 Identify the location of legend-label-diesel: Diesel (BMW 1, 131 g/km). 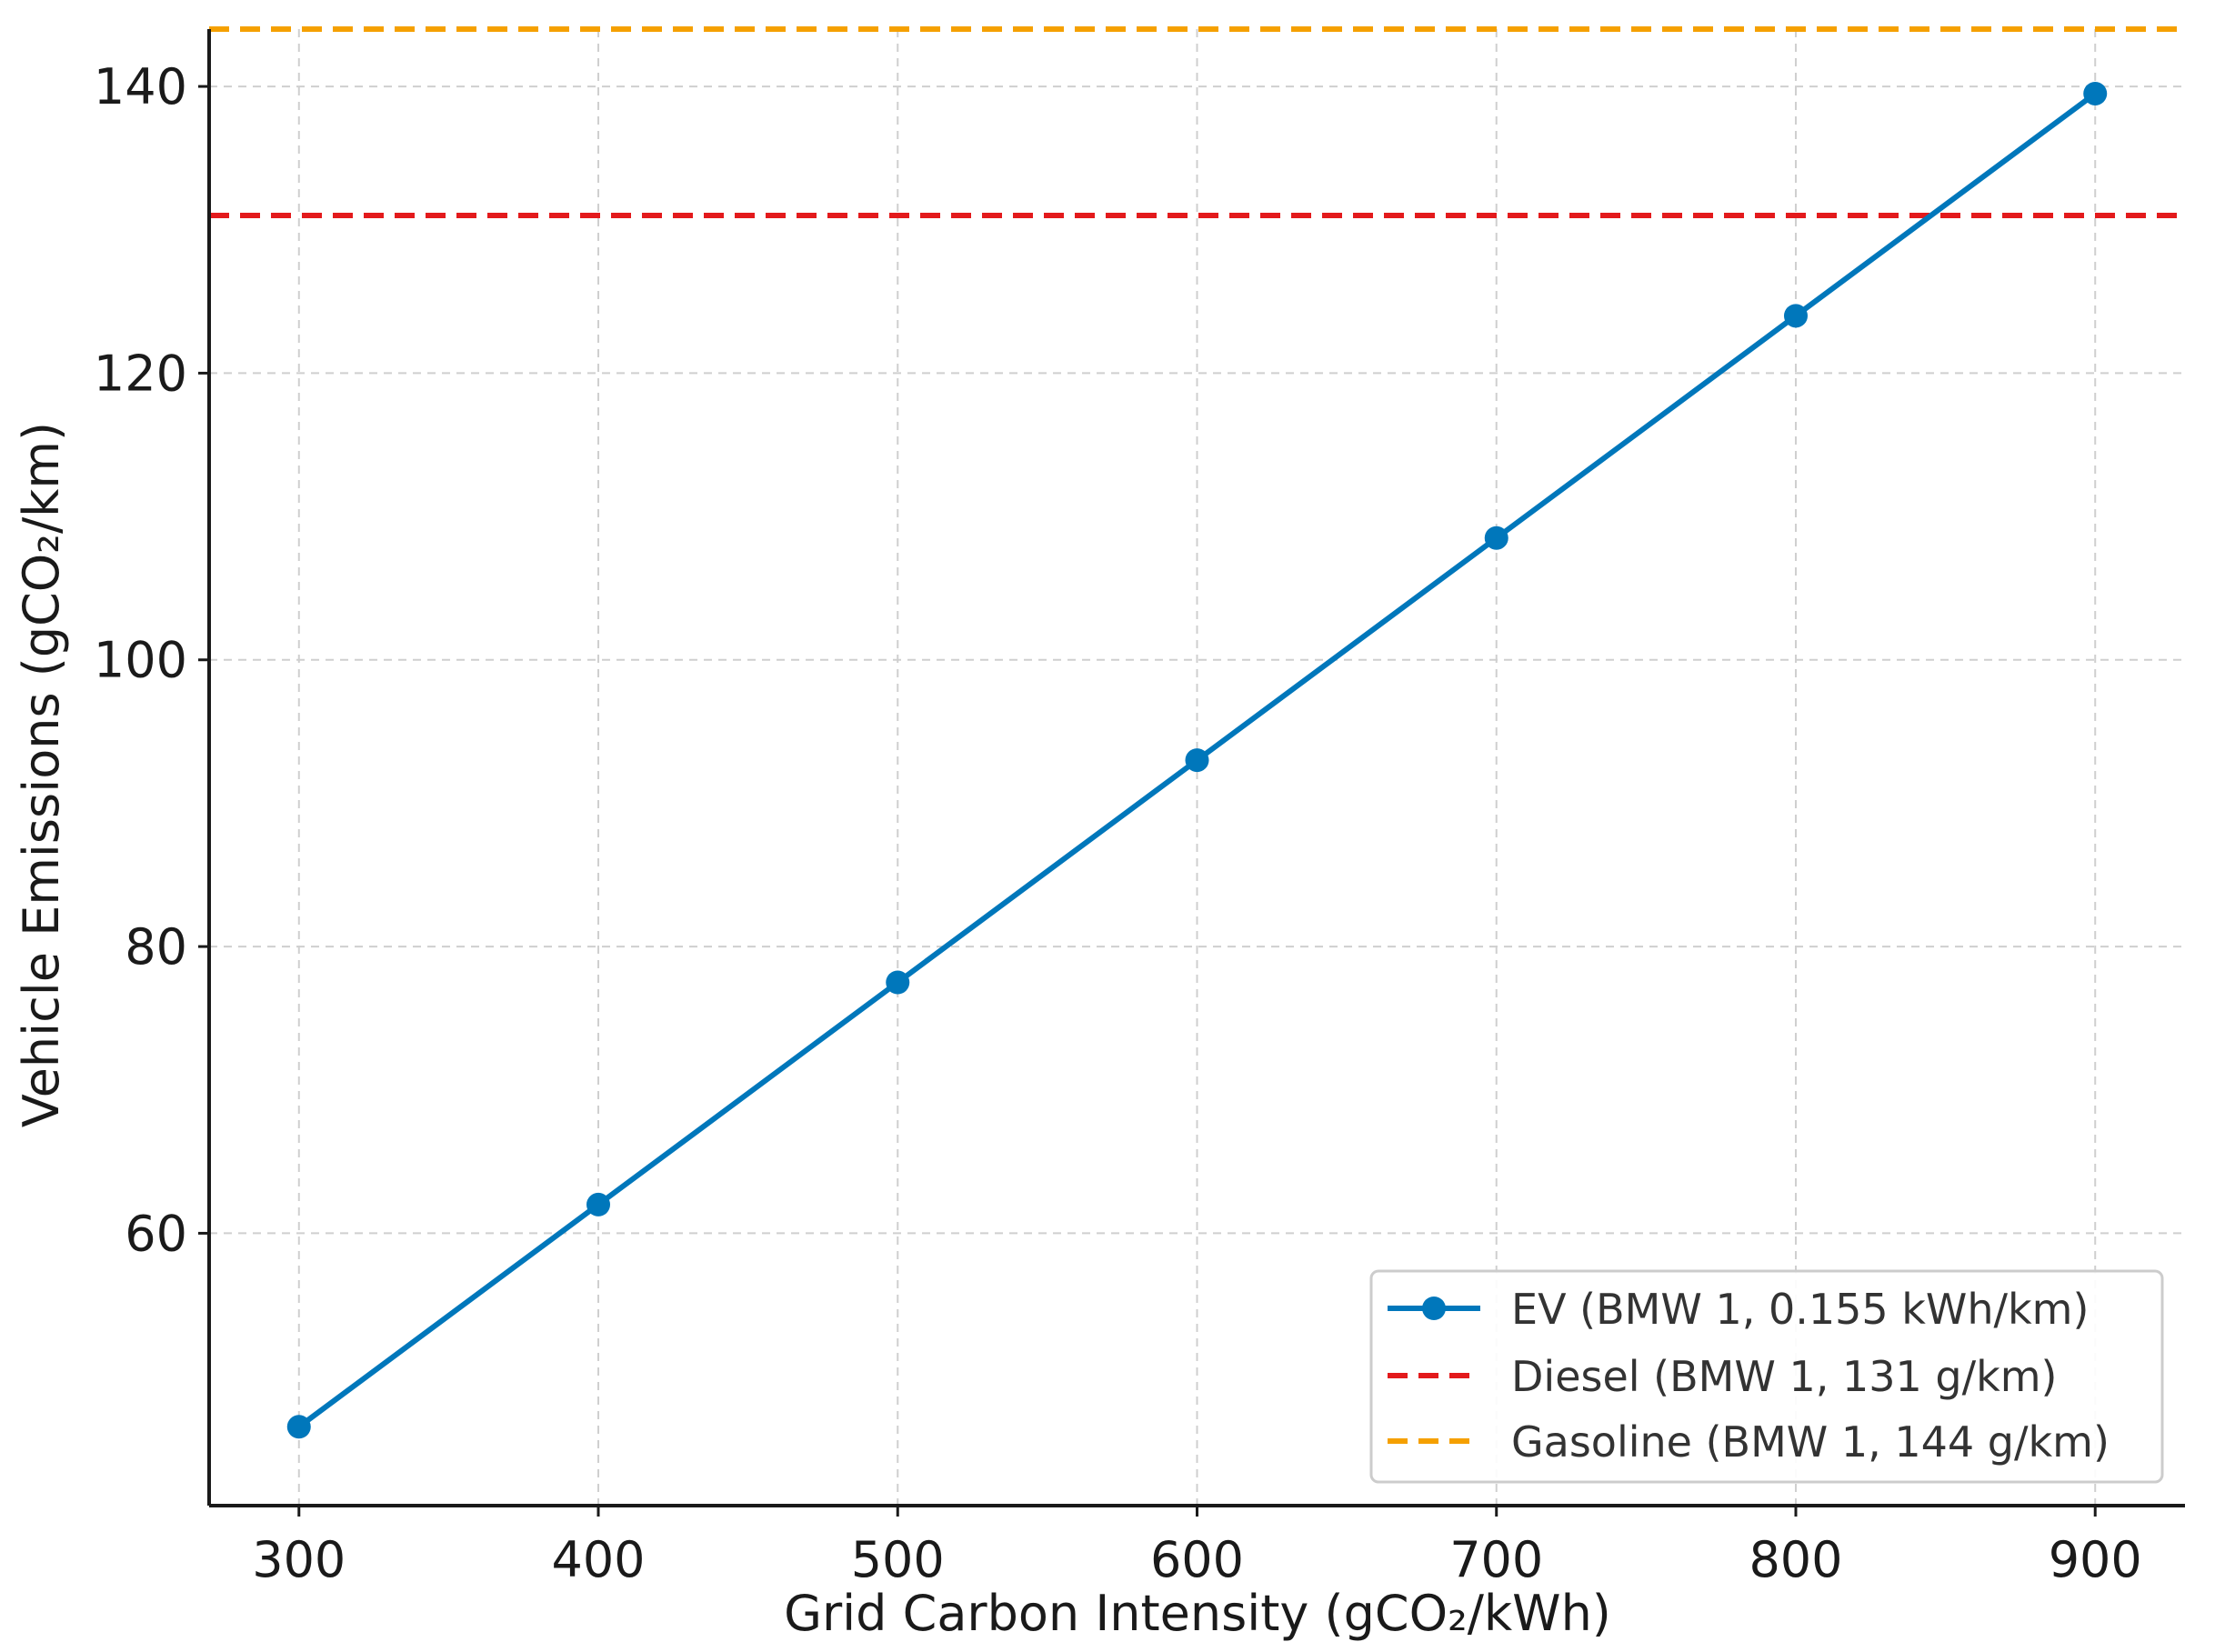
(1784, 1376).